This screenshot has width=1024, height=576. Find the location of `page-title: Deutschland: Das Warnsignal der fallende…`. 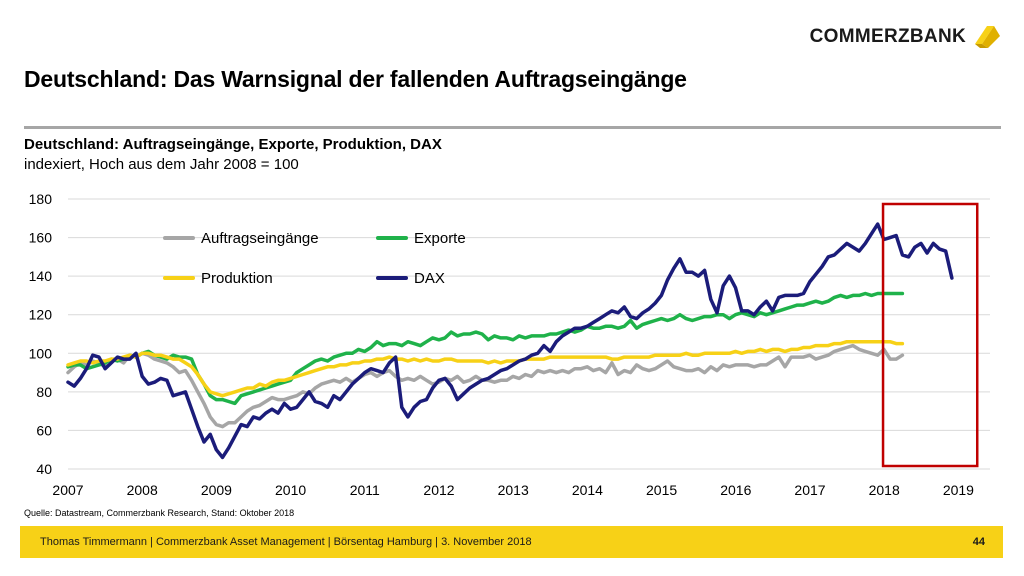

page-title: Deutschland: Das Warnsignal der fallende… is located at coordinates (355, 79).